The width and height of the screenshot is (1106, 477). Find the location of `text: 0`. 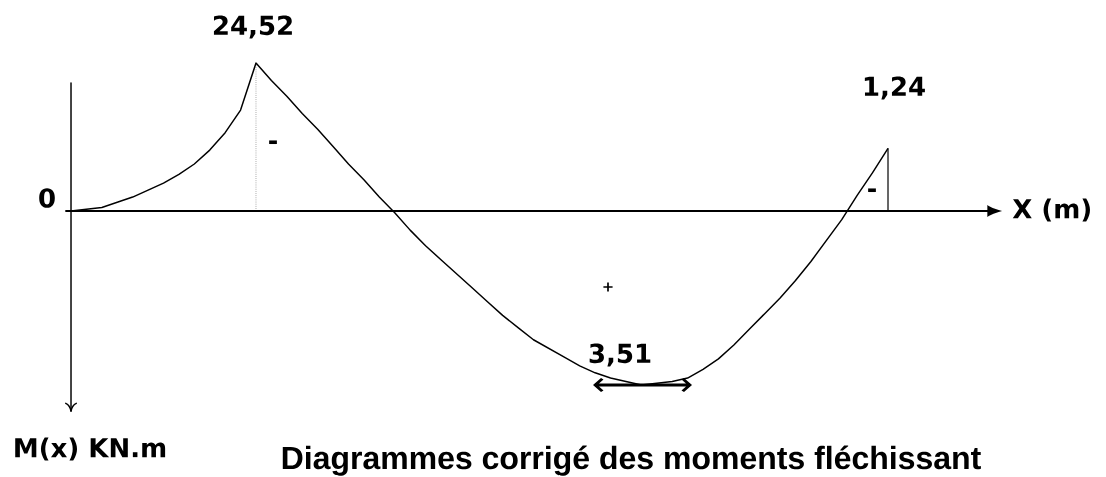

text: 0 is located at coordinates (47, 198).